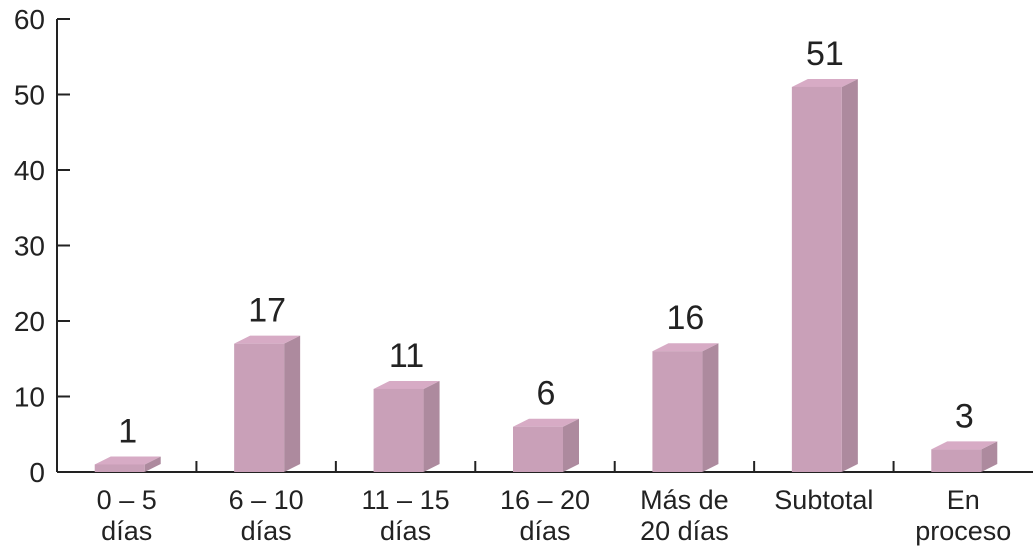 The height and width of the screenshot is (553, 1033). What do you see at coordinates (825, 54) in the screenshot?
I see `value-label: 51` at bounding box center [825, 54].